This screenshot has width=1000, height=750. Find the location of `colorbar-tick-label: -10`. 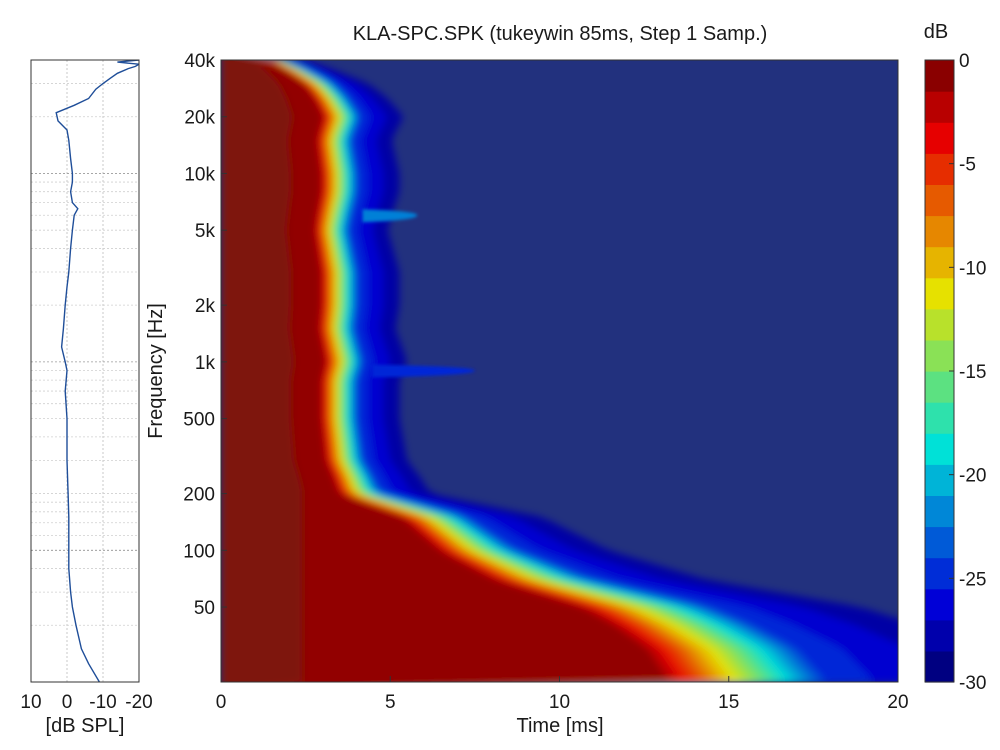

colorbar-tick-label: -10 is located at coordinates (972, 268).